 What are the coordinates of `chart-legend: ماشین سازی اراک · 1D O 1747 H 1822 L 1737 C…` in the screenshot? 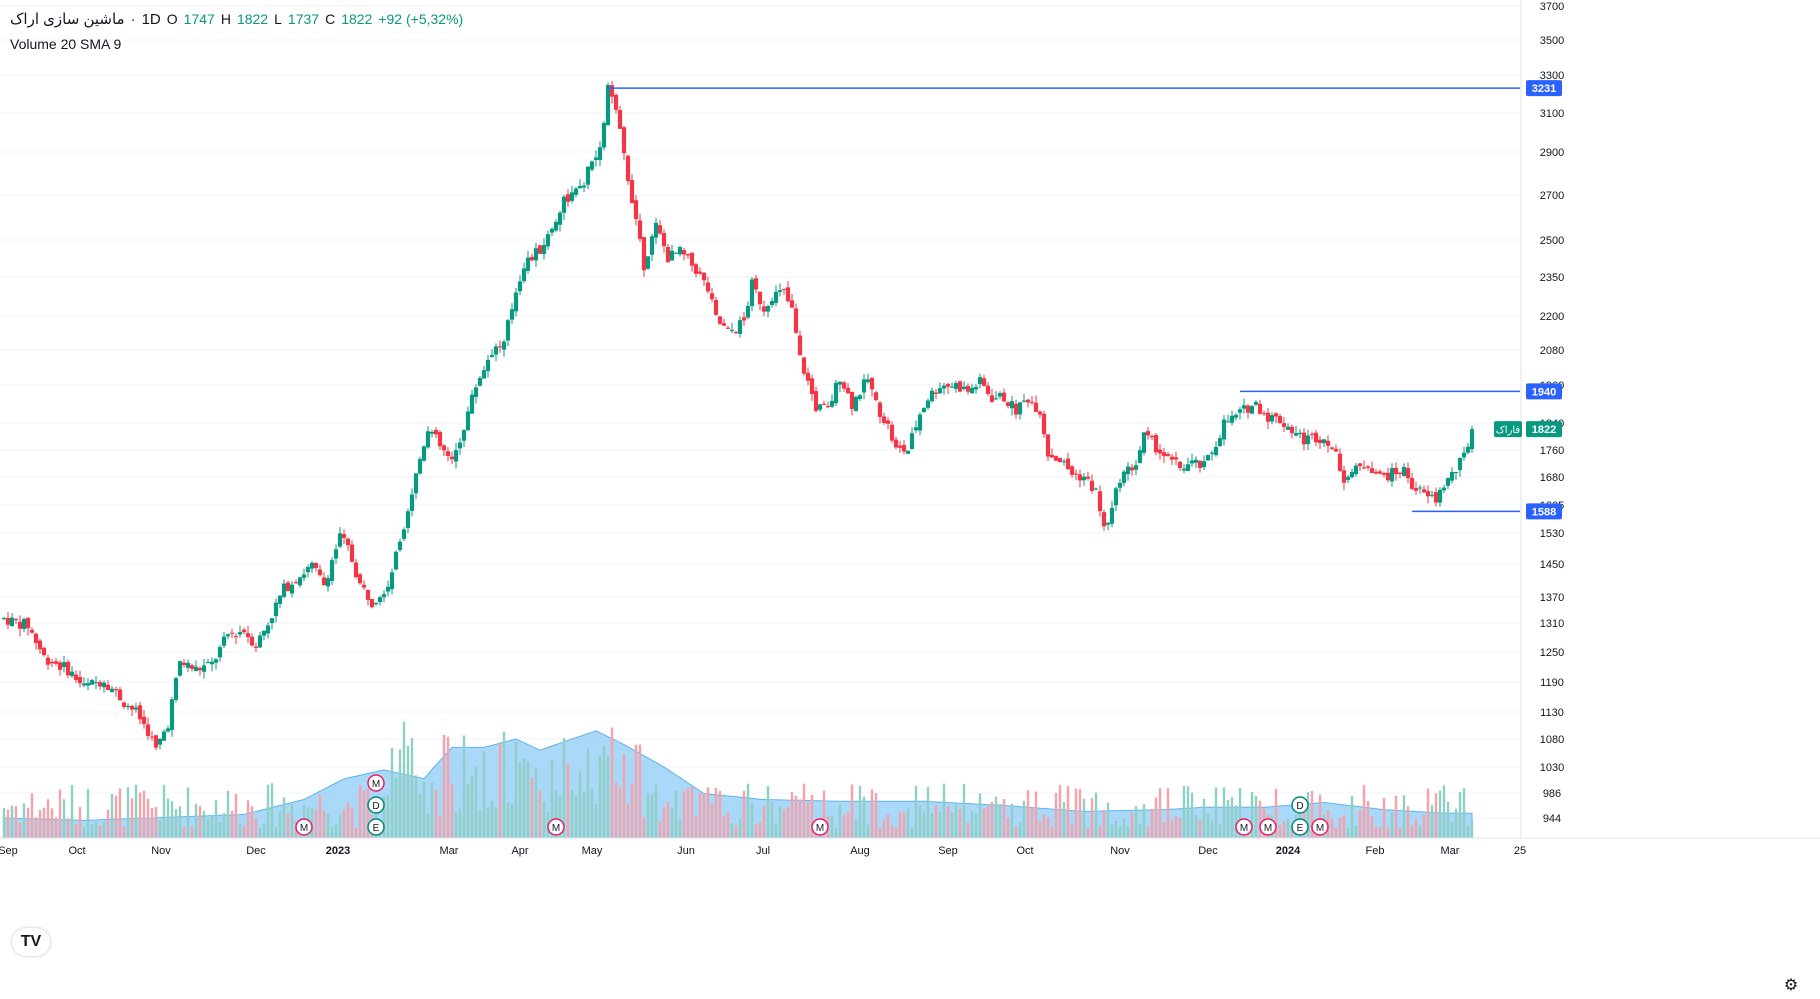 It's located at (236, 19).